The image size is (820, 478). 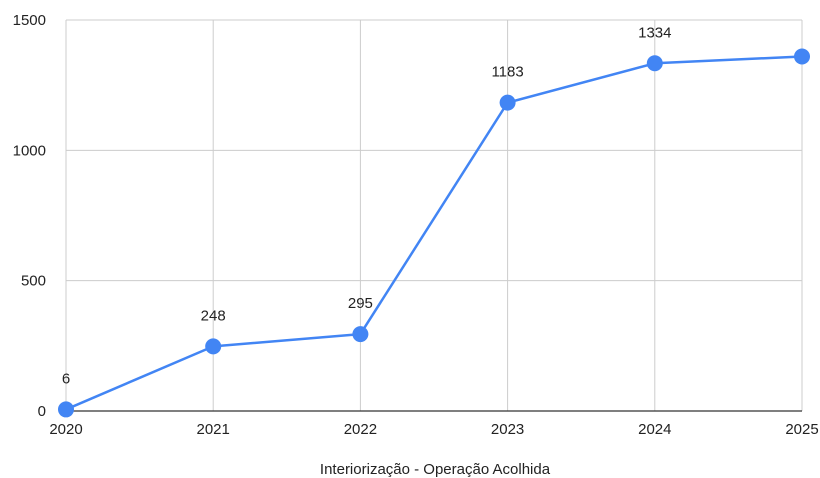 What do you see at coordinates (360, 429) in the screenshot?
I see `x-tick-label: 2022` at bounding box center [360, 429].